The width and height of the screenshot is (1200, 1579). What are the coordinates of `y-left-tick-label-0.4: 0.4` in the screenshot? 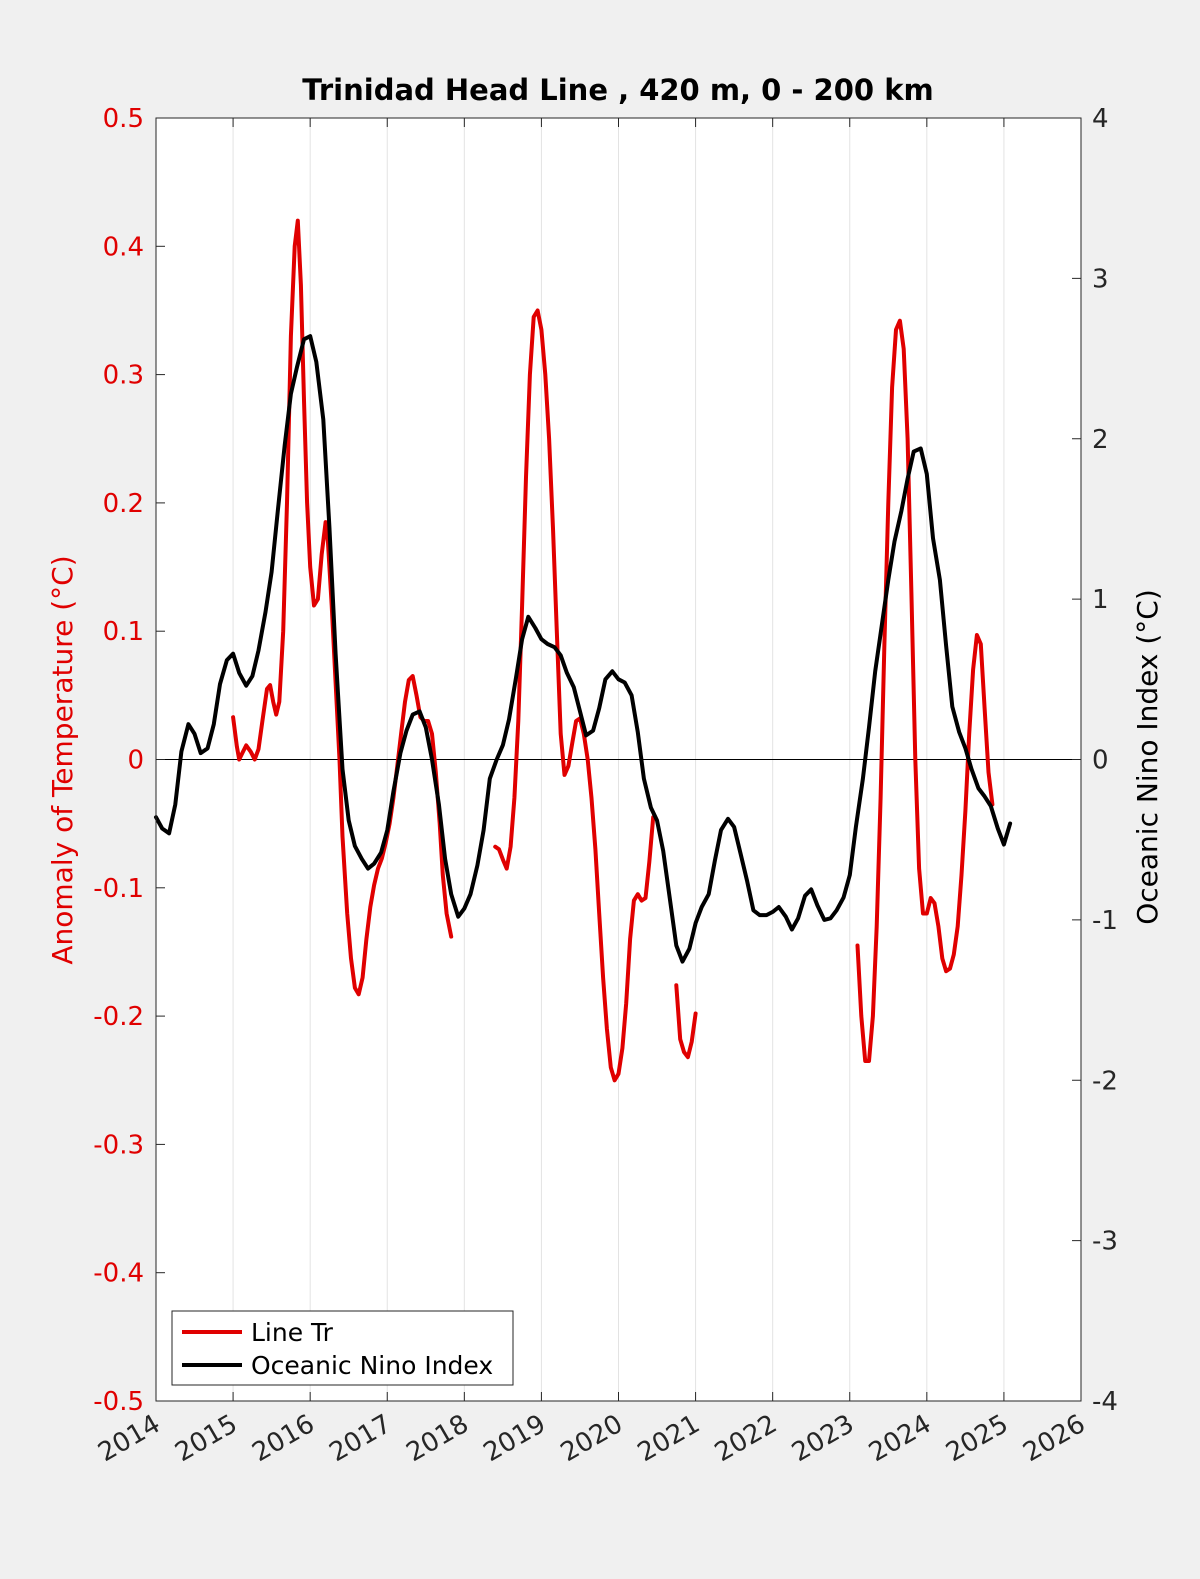 It's located at (123, 247).